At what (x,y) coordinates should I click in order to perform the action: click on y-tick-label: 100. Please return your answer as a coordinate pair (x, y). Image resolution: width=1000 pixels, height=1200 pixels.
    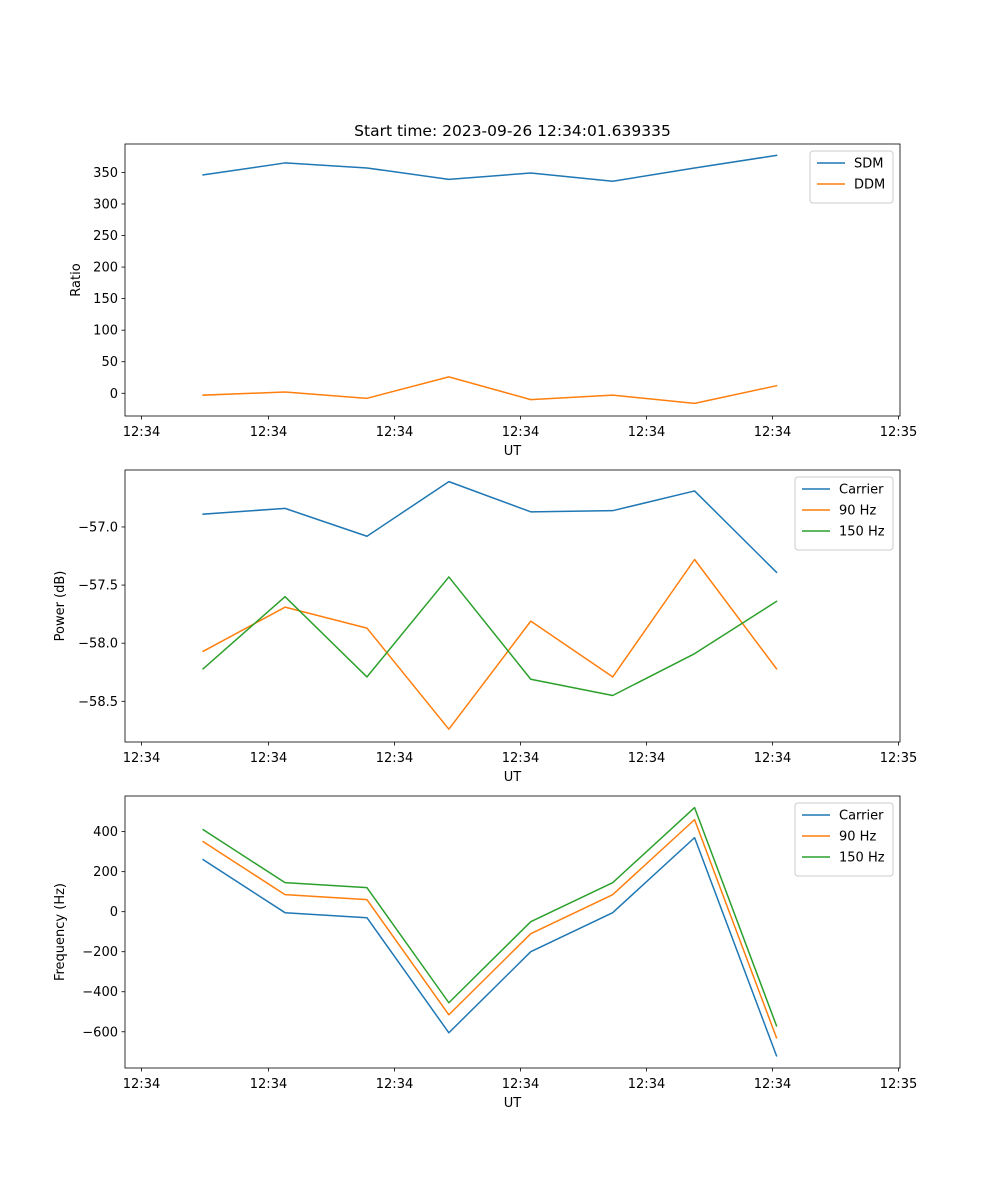
    Looking at the image, I should click on (105, 331).